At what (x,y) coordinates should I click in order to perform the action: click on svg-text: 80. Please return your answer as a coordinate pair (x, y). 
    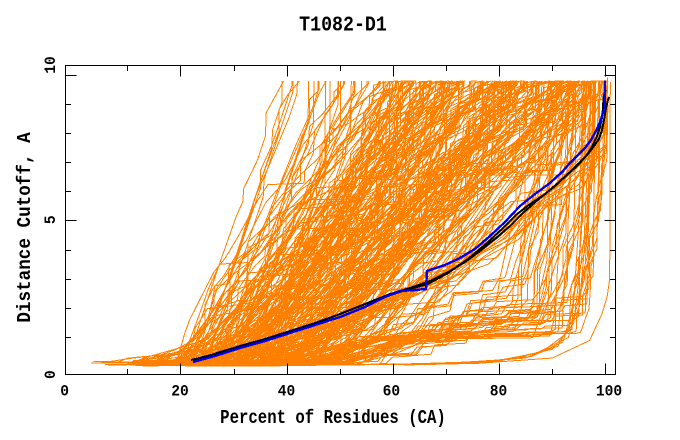
    Looking at the image, I should click on (499, 391).